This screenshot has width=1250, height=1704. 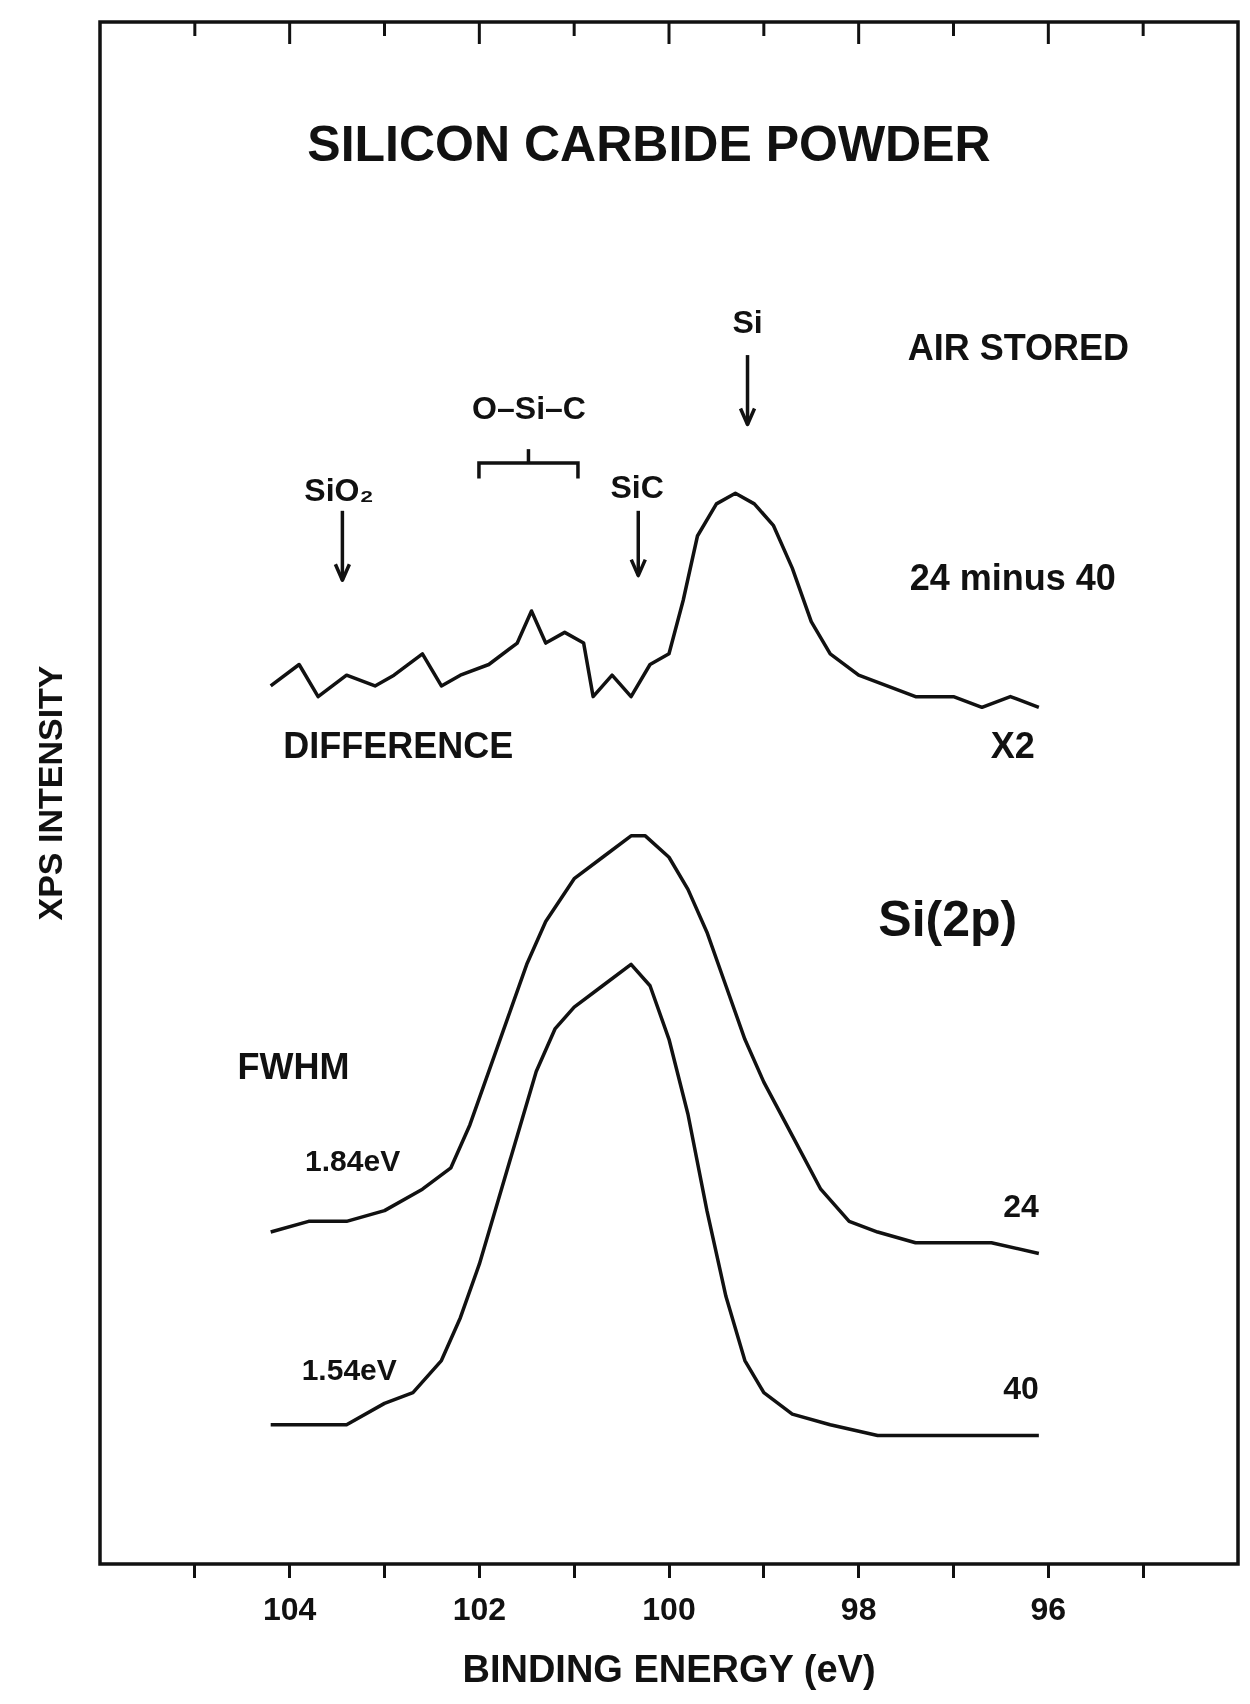 What do you see at coordinates (353, 1161) in the screenshot?
I see `annotation: 1.84eV` at bounding box center [353, 1161].